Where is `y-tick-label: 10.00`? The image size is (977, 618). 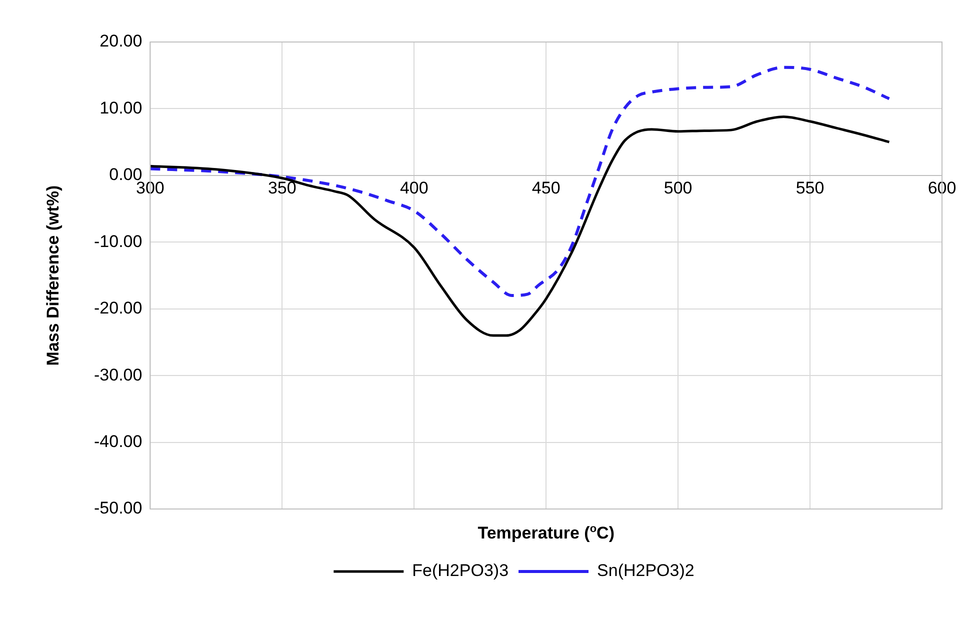
y-tick-label: 10.00 is located at coordinates (121, 108).